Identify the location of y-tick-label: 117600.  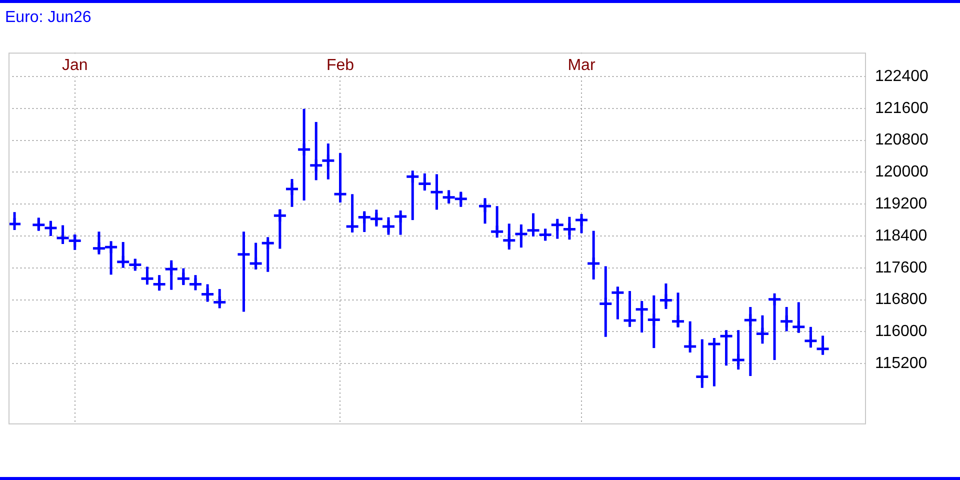
(901, 267).